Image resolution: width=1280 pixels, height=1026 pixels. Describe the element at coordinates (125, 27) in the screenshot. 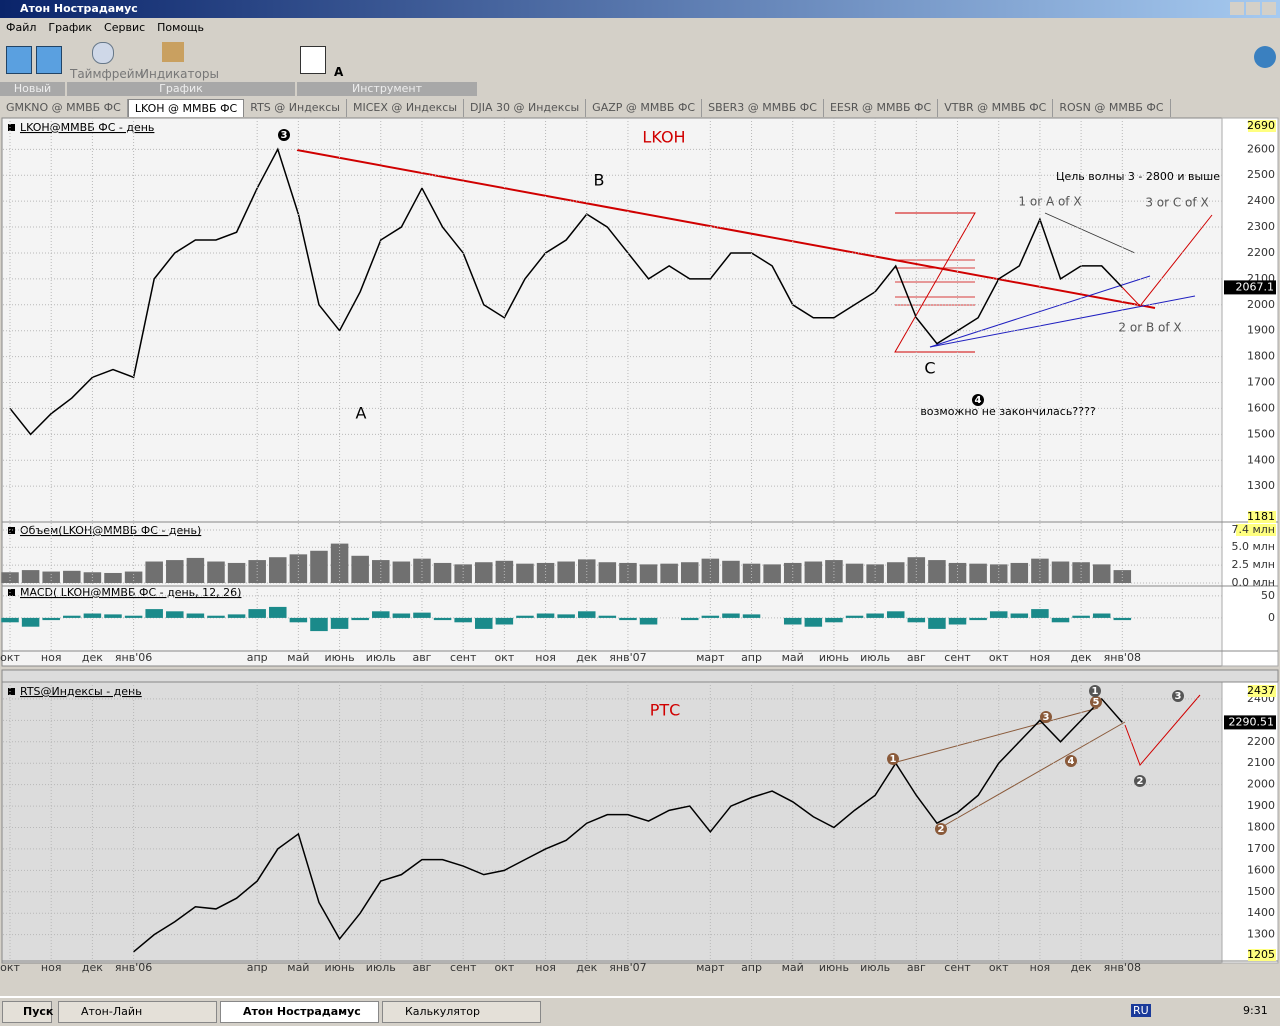

I see `menu-item: Сервис` at that location.